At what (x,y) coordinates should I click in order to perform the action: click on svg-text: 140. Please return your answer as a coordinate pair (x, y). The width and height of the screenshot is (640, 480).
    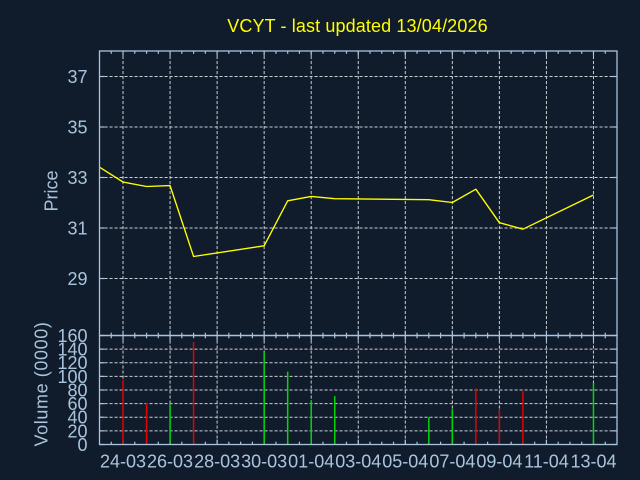
    Looking at the image, I should click on (72, 350).